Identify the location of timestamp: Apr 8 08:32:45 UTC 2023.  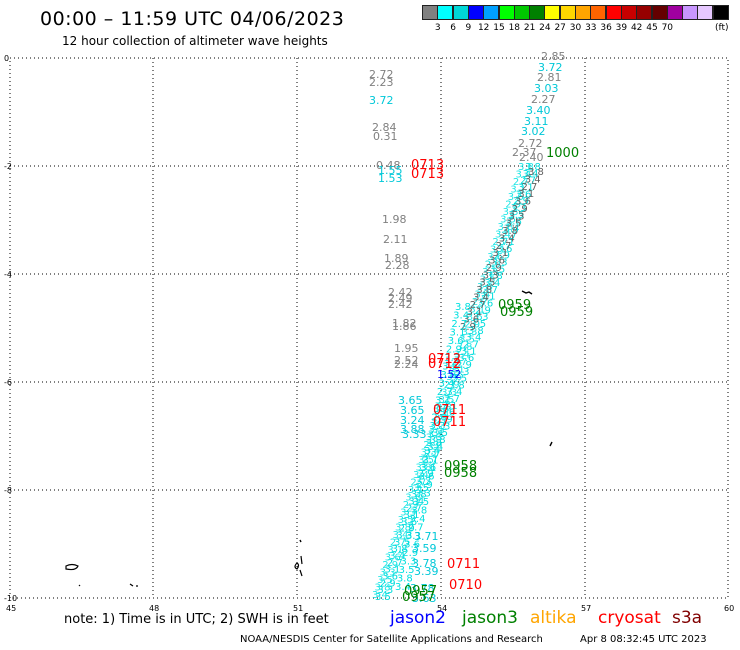
(643, 639).